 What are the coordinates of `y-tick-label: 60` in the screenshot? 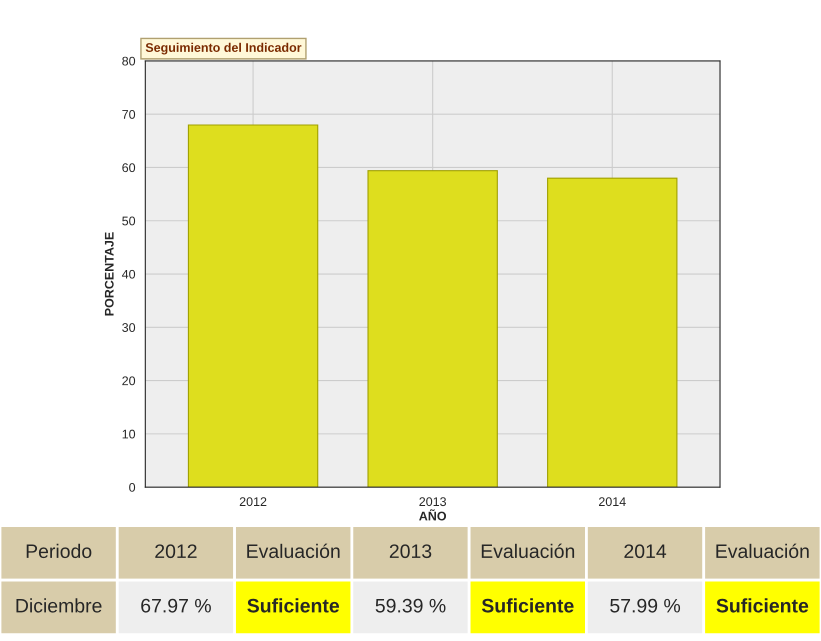 It's located at (129, 167).